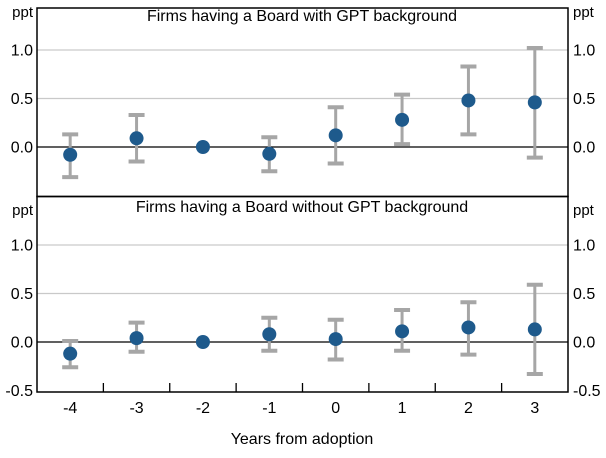 The height and width of the screenshot is (458, 606). What do you see at coordinates (23, 210) in the screenshot?
I see `y-axis-unit-label-bottom-left: ppt` at bounding box center [23, 210].